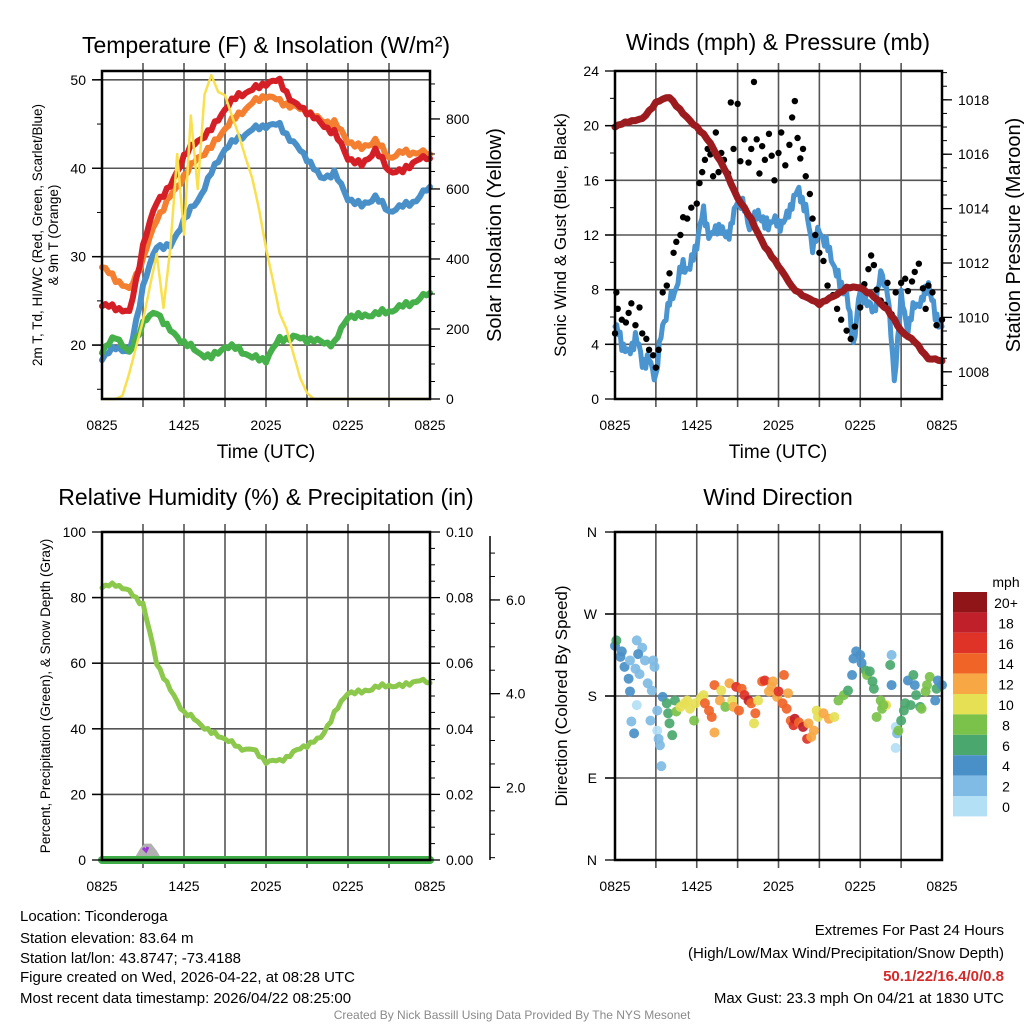  What do you see at coordinates (495, 235) in the screenshot?
I see `temp-right-axis-label: Solar Insolation (Yellow)` at bounding box center [495, 235].